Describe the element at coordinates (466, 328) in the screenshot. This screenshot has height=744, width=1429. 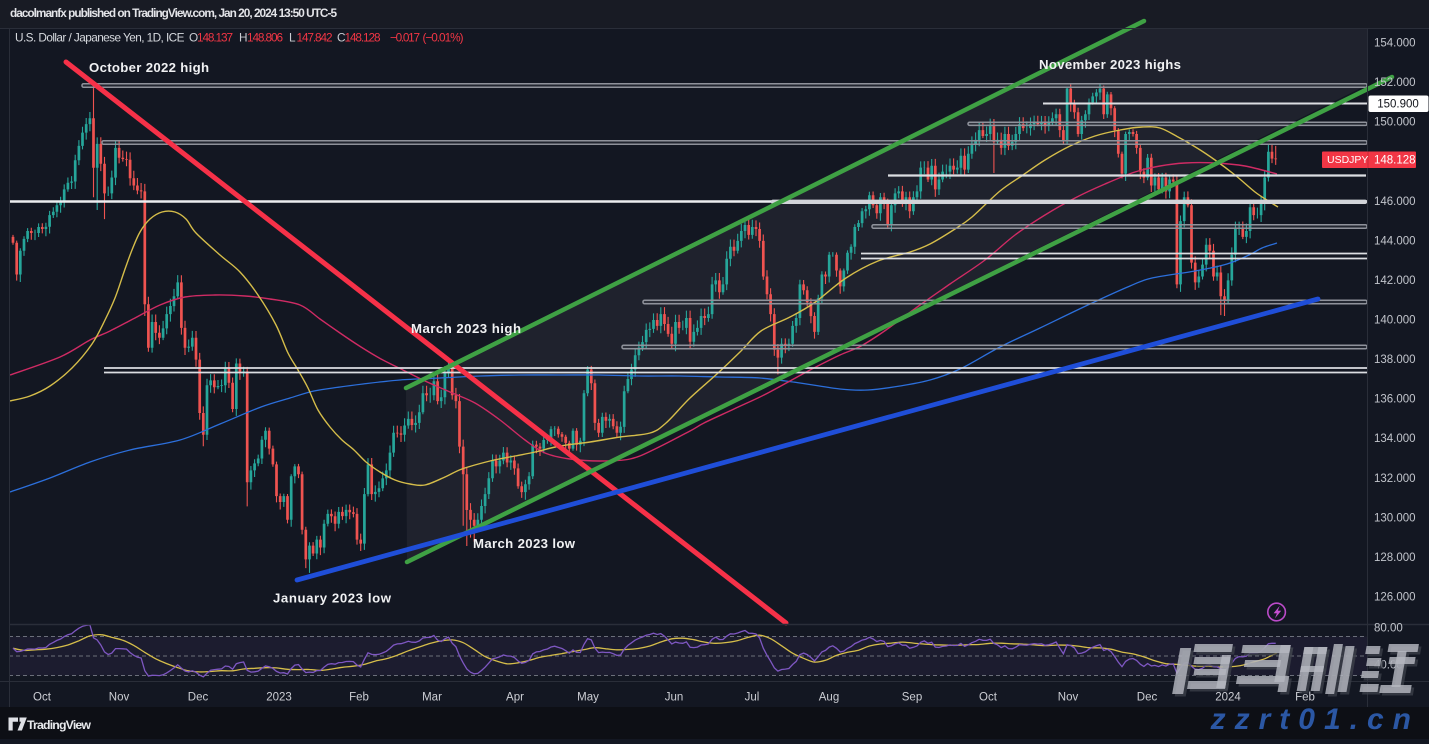
I see `svg-text: March 2023 high` at that location.